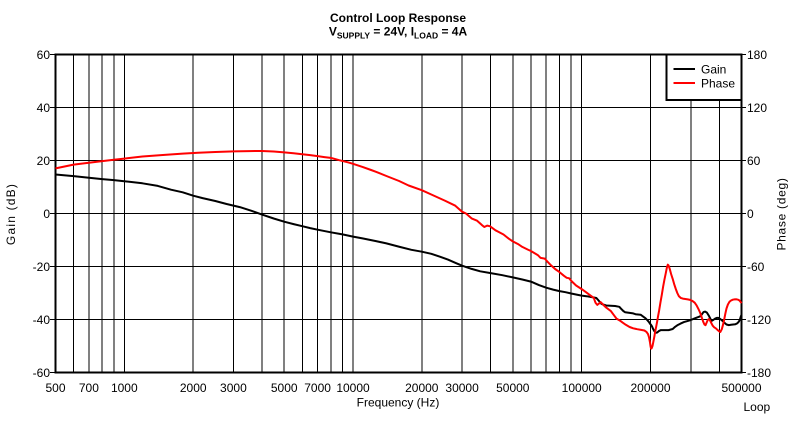 This screenshot has height=435, width=803. What do you see at coordinates (582, 388) in the screenshot?
I see `svg-text: 100000` at bounding box center [582, 388].